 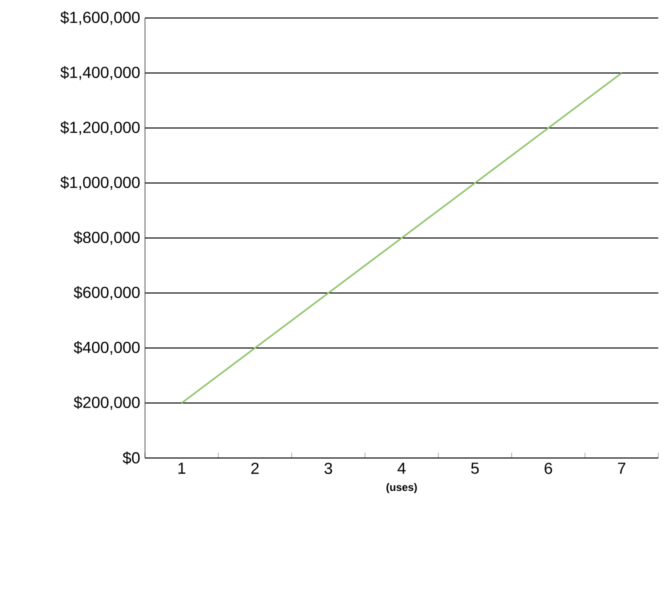 What do you see at coordinates (402, 468) in the screenshot?
I see `x-tick-label: 4` at bounding box center [402, 468].